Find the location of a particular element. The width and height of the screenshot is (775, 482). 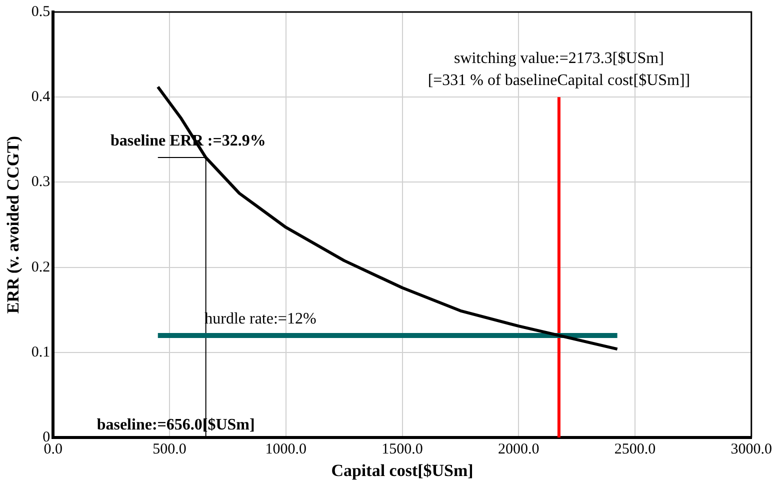

y-tick-label: 0.1 is located at coordinates (40, 352).